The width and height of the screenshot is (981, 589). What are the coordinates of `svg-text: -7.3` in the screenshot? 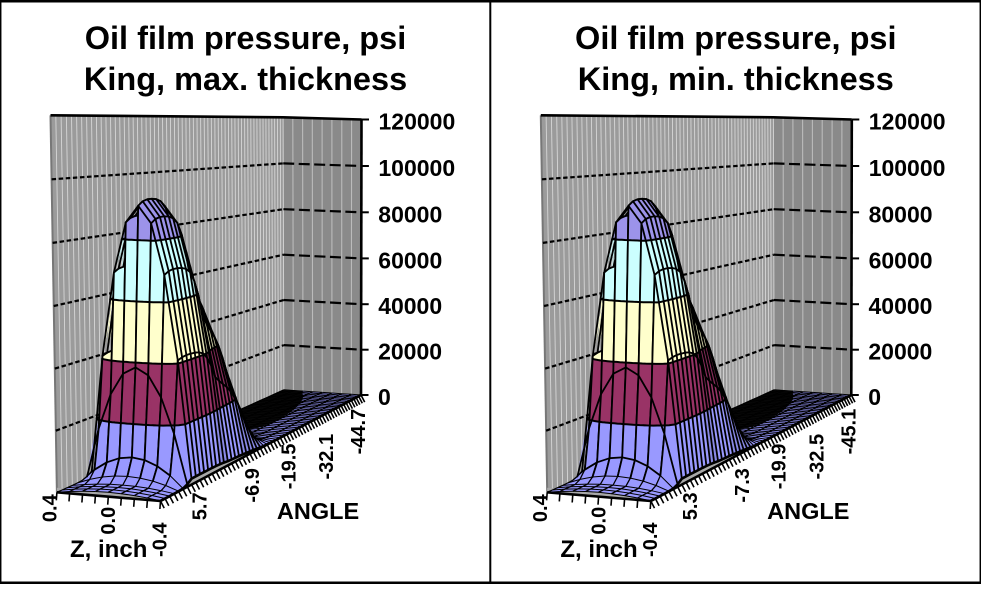 It's located at (743, 485).